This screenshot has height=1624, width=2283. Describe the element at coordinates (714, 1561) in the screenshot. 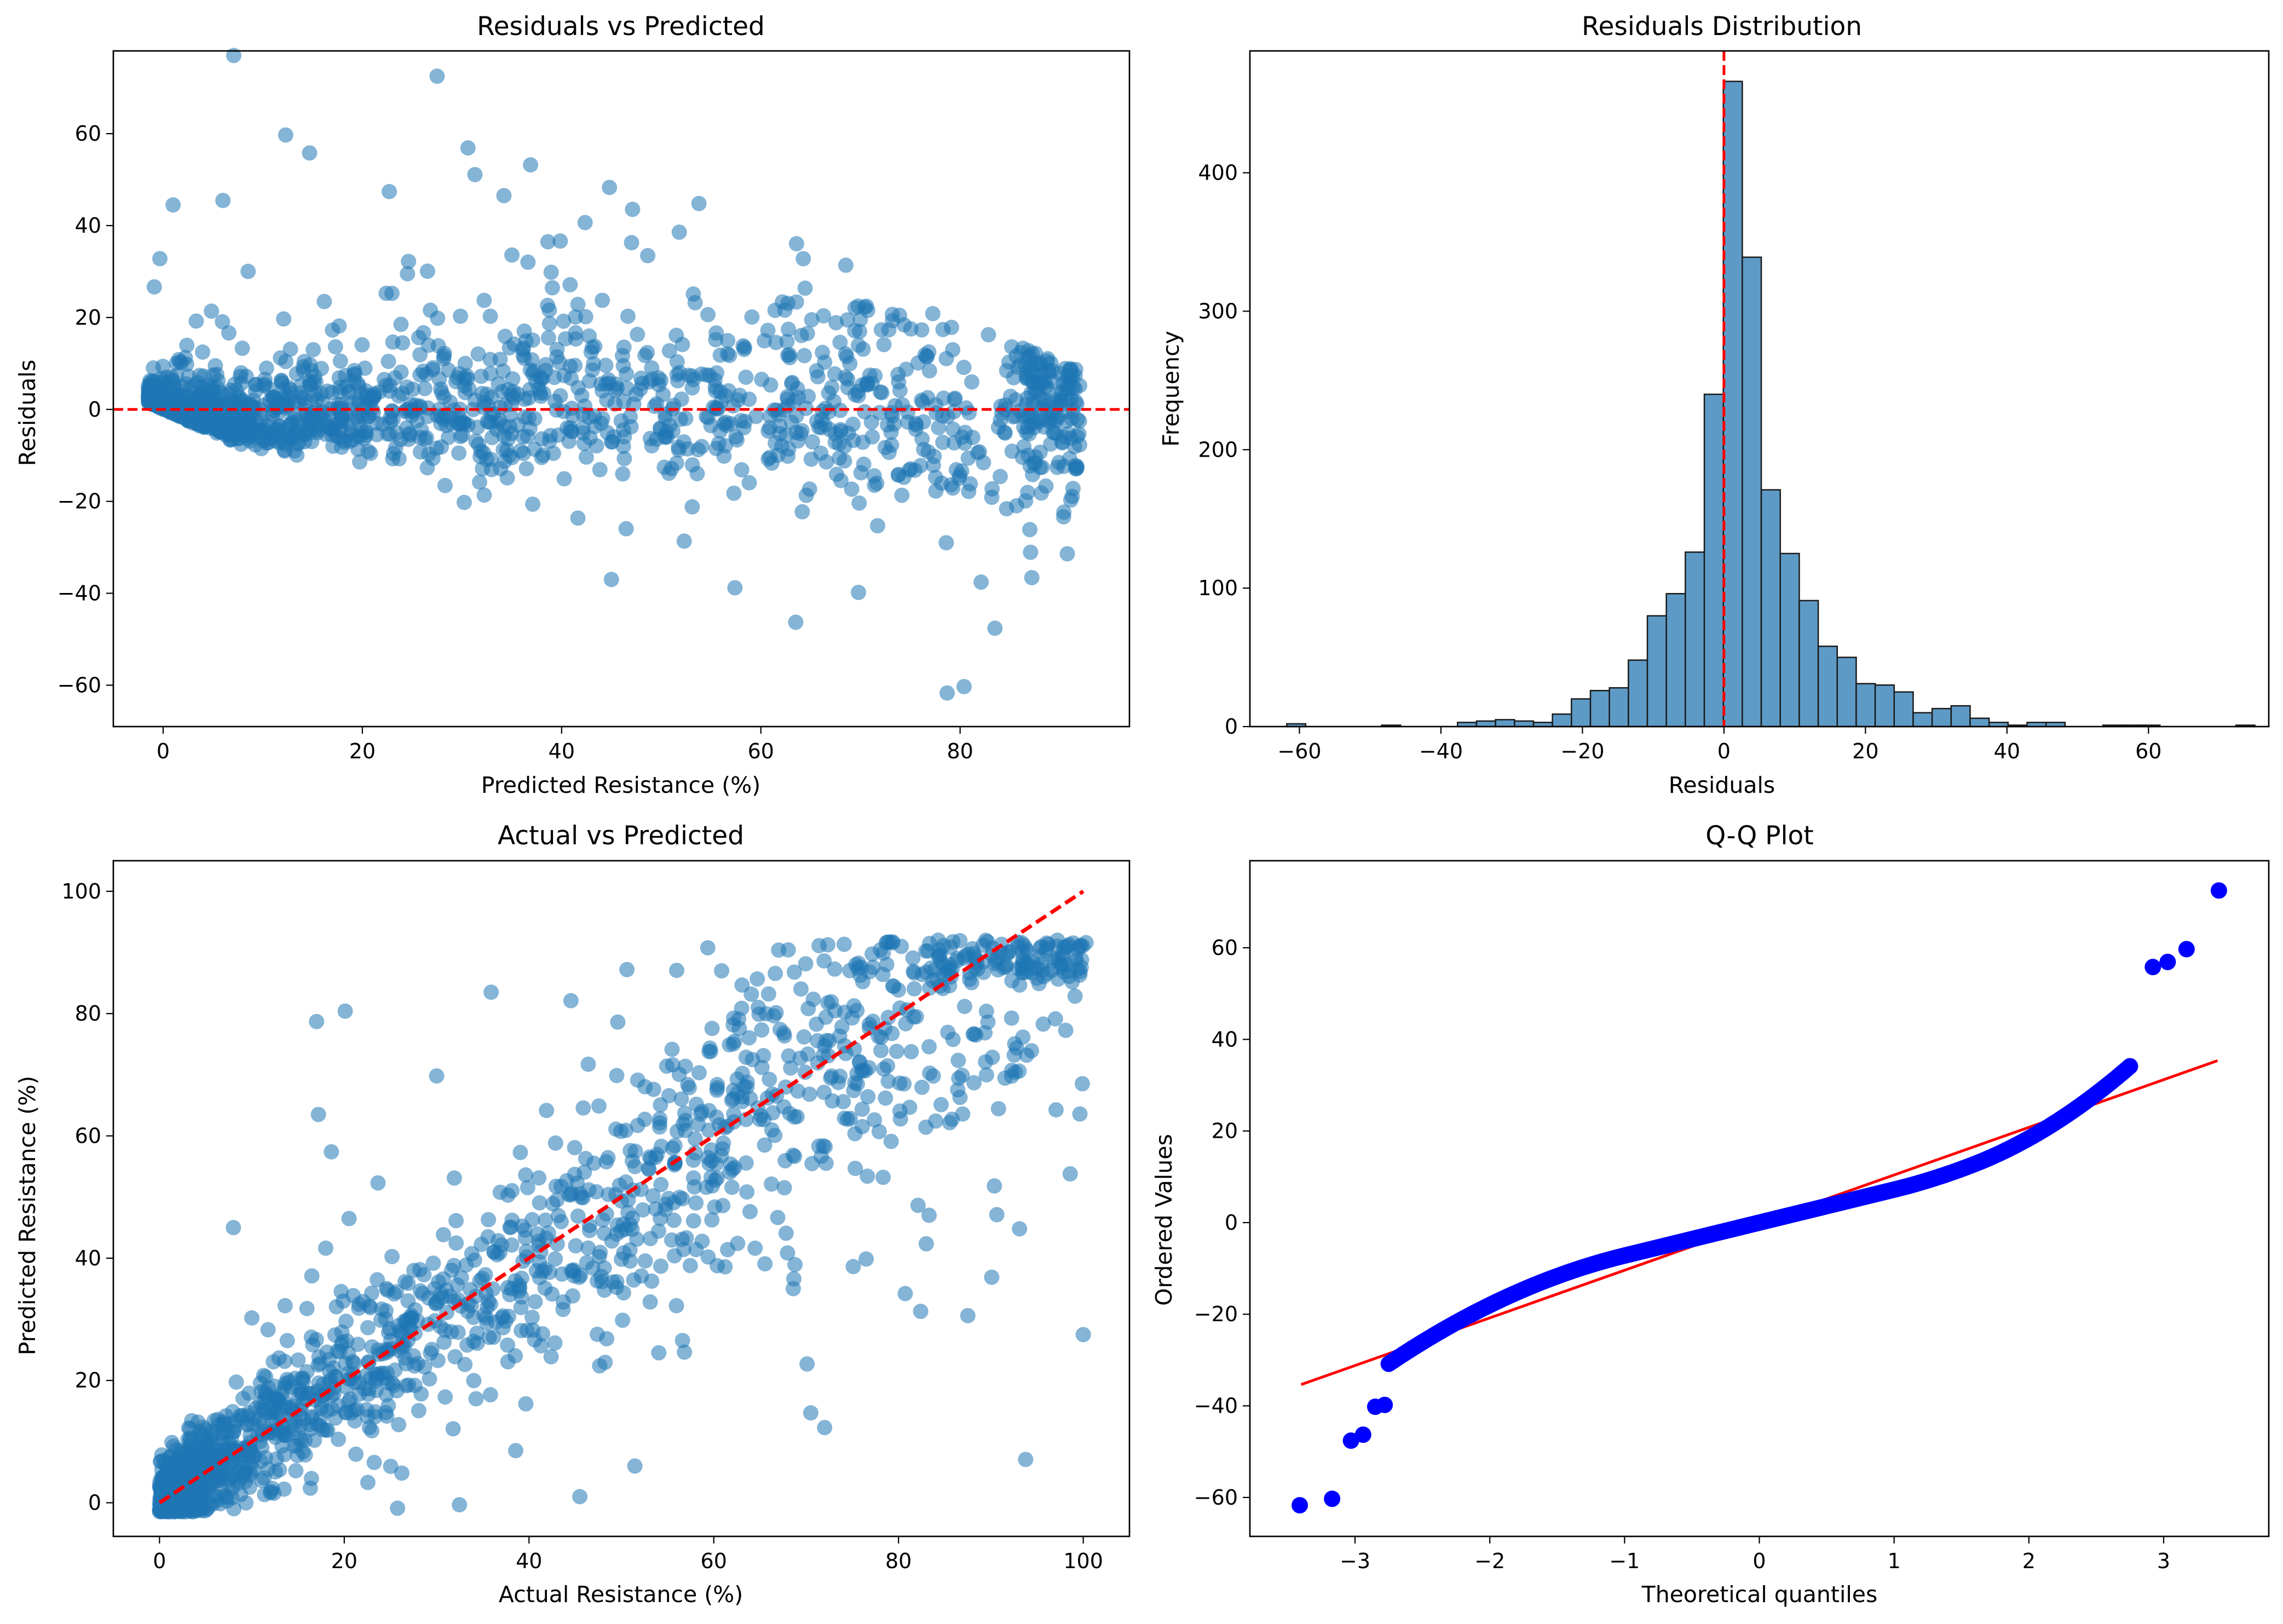

I see `x-tick-label: 60` at that location.